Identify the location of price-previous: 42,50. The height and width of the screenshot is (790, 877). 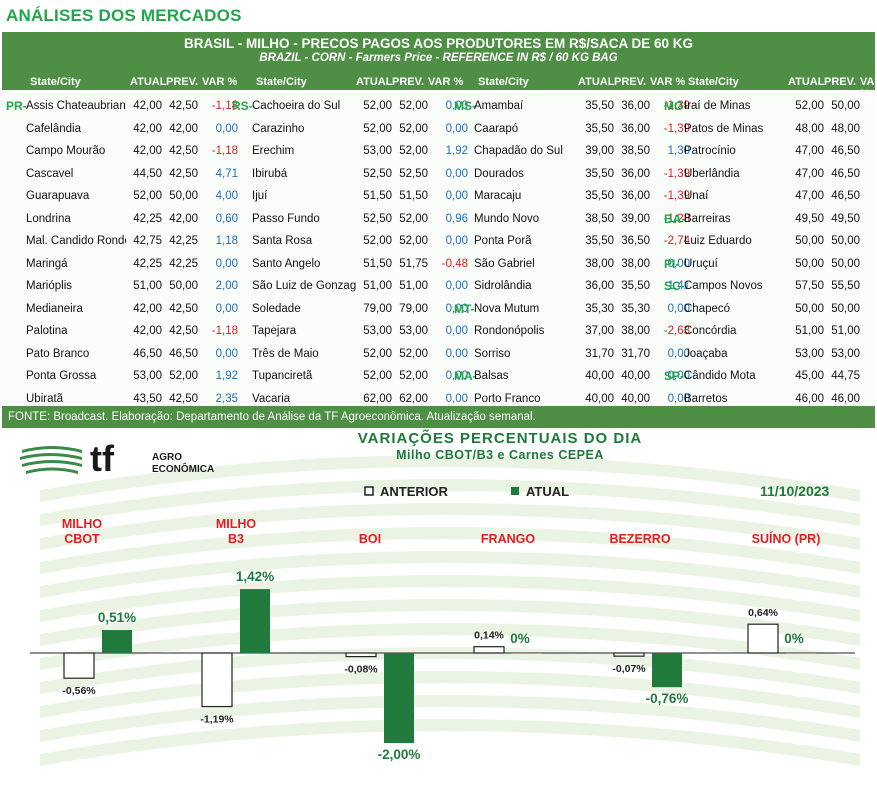
(183, 398).